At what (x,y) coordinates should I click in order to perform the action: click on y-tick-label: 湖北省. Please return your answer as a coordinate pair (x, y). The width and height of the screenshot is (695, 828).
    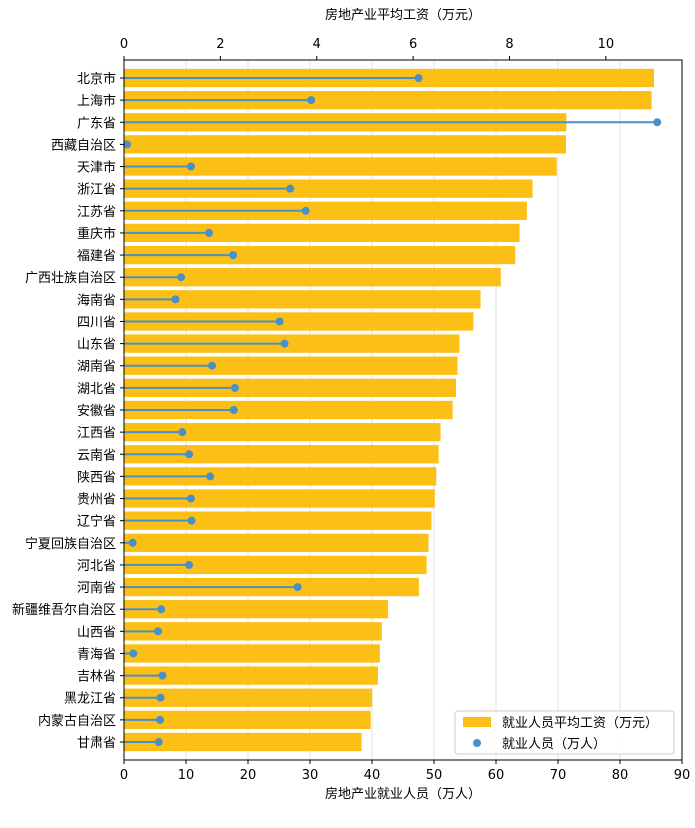
    Looking at the image, I should click on (96, 389).